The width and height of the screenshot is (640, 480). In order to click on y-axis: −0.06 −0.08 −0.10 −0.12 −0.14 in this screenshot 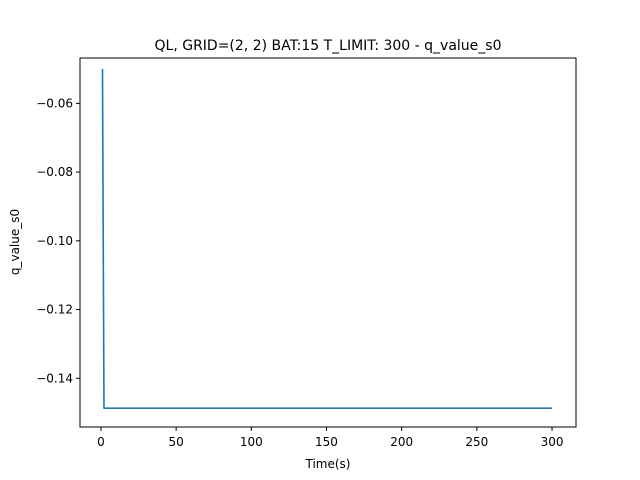, I will do `click(58, 240)`.